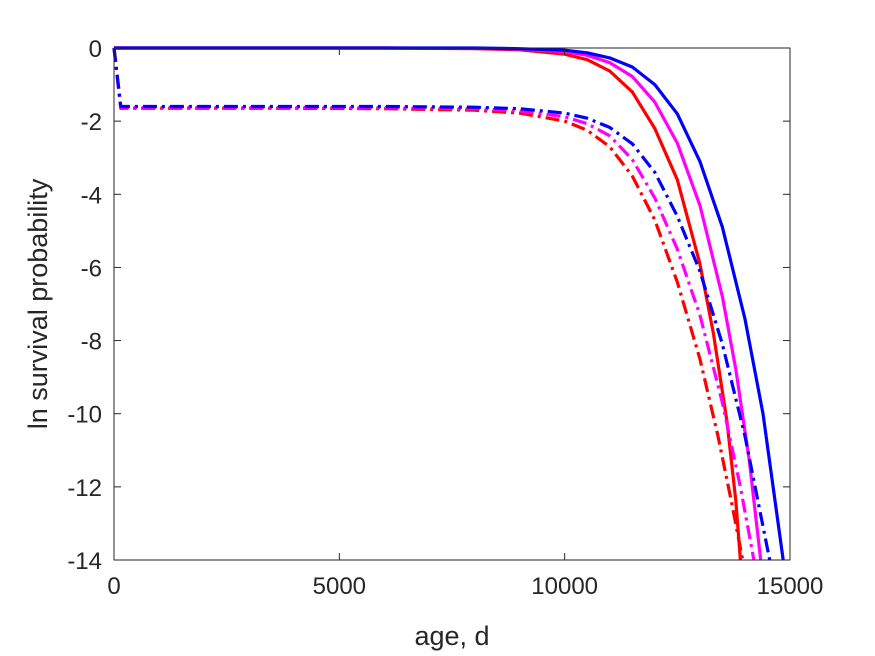 Image resolution: width=875 pixels, height=656 pixels. I want to click on x-tick-label: 0, so click(113, 586).